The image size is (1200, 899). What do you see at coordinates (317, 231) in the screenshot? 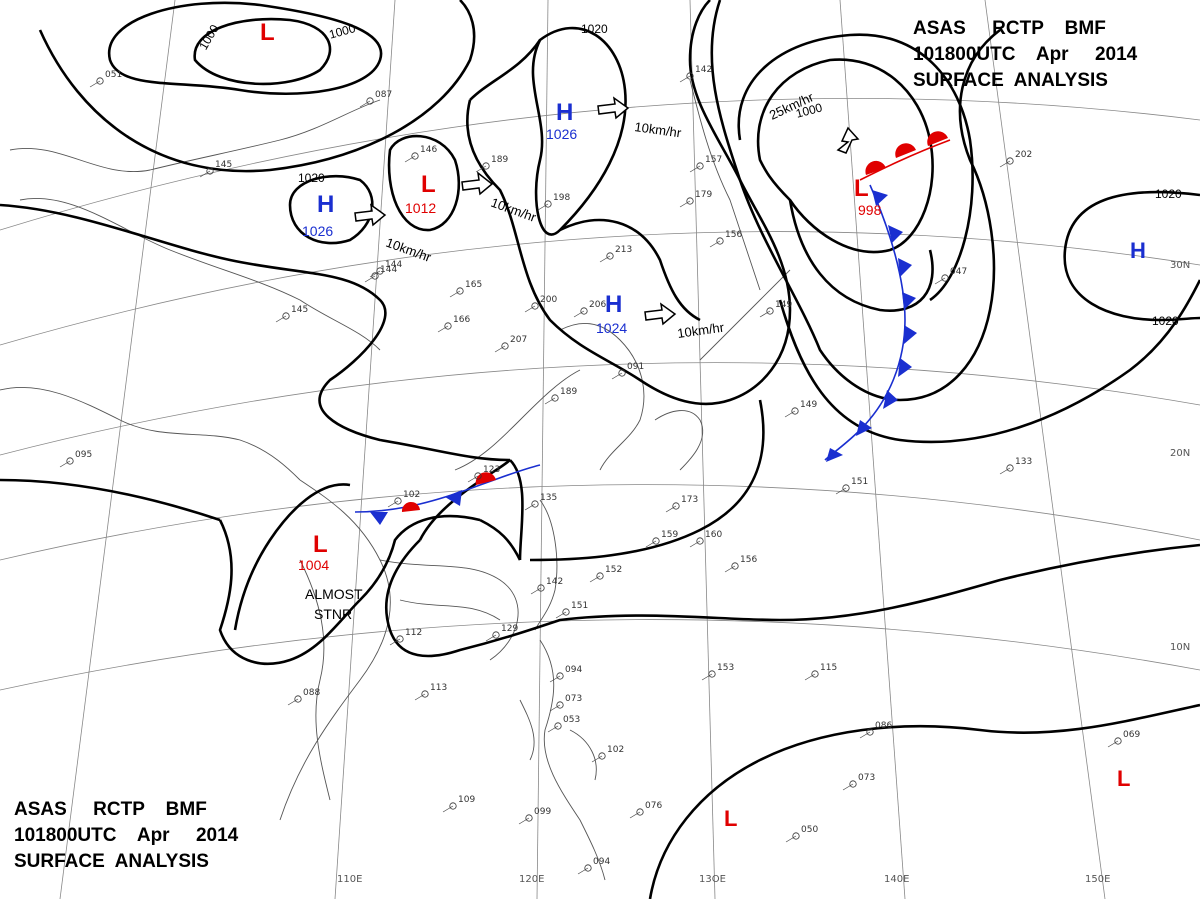
I see `high-value: 1026` at bounding box center [317, 231].